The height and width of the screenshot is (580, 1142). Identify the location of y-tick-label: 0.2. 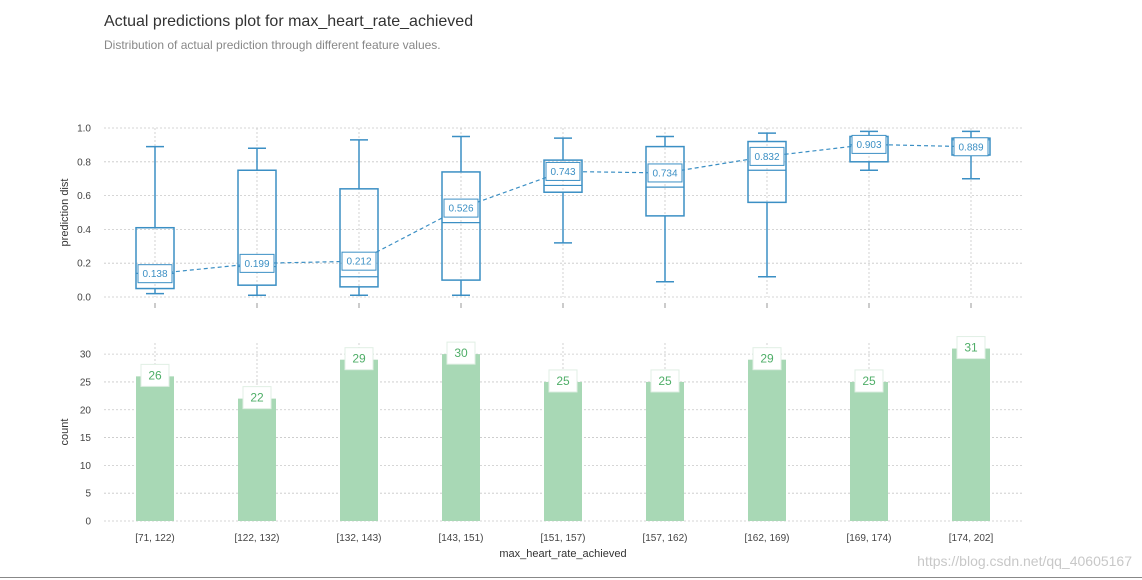
(84, 264).